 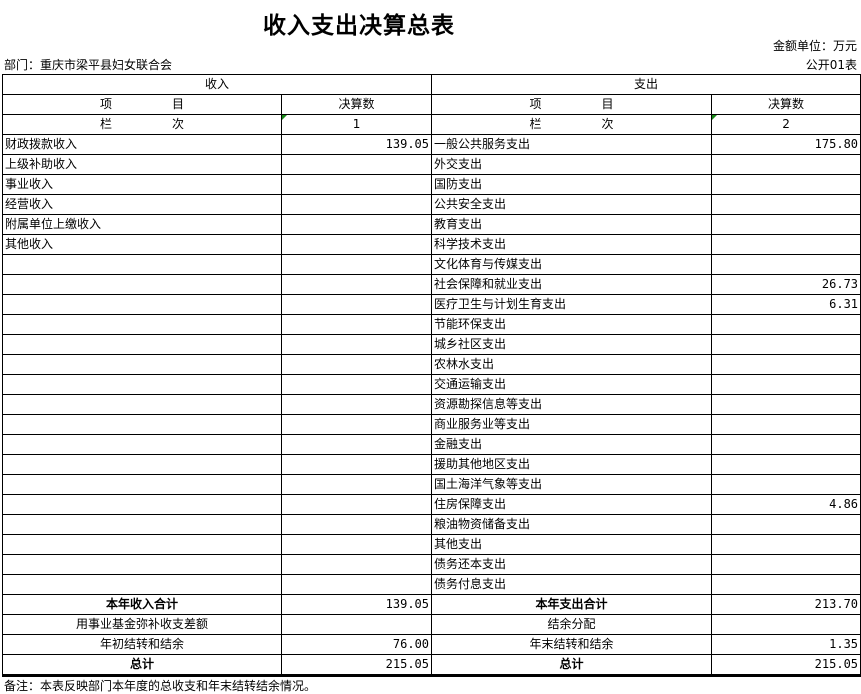 What do you see at coordinates (142, 184) in the screenshot?
I see `income-item: 事业收入` at bounding box center [142, 184].